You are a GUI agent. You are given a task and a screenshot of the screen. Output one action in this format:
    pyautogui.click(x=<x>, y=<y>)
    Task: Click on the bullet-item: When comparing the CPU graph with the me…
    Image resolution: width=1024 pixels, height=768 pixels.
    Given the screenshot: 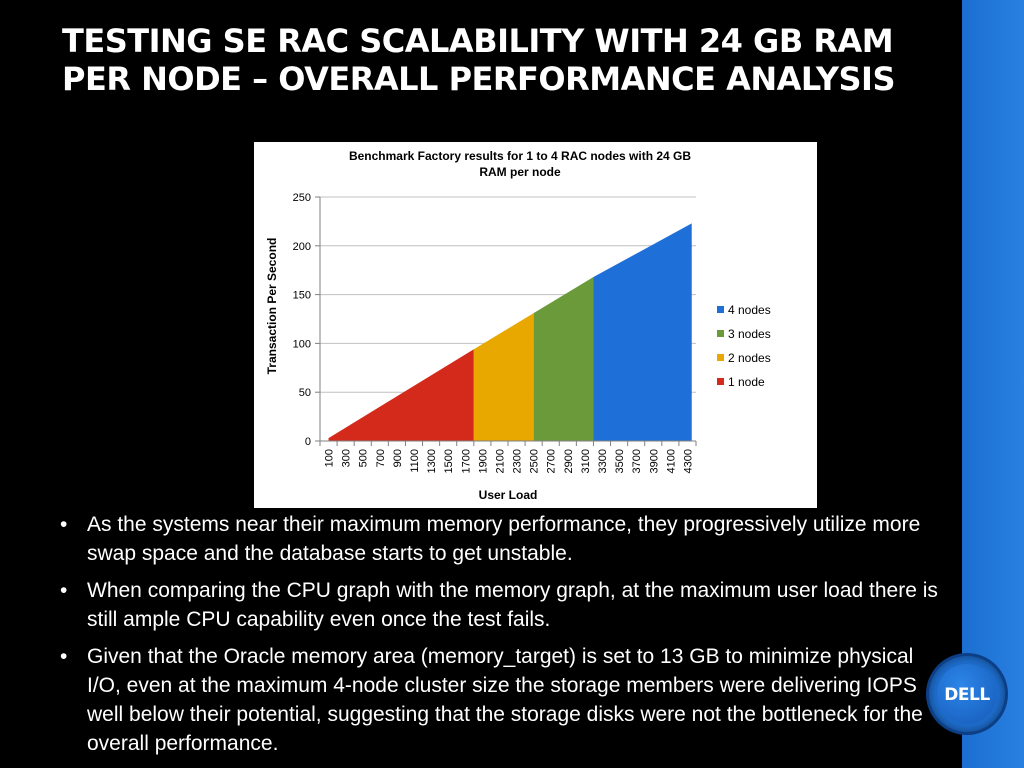 What is the action you would take?
    pyautogui.click(x=503, y=605)
    